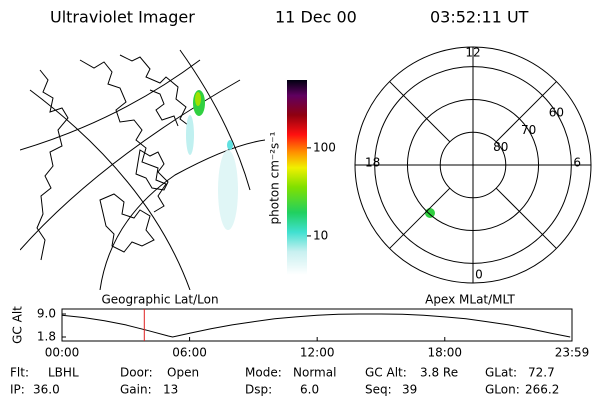 The width and height of the screenshot is (600, 400). Describe the element at coordinates (314, 373) in the screenshot. I see `field-value: Normal` at that location.